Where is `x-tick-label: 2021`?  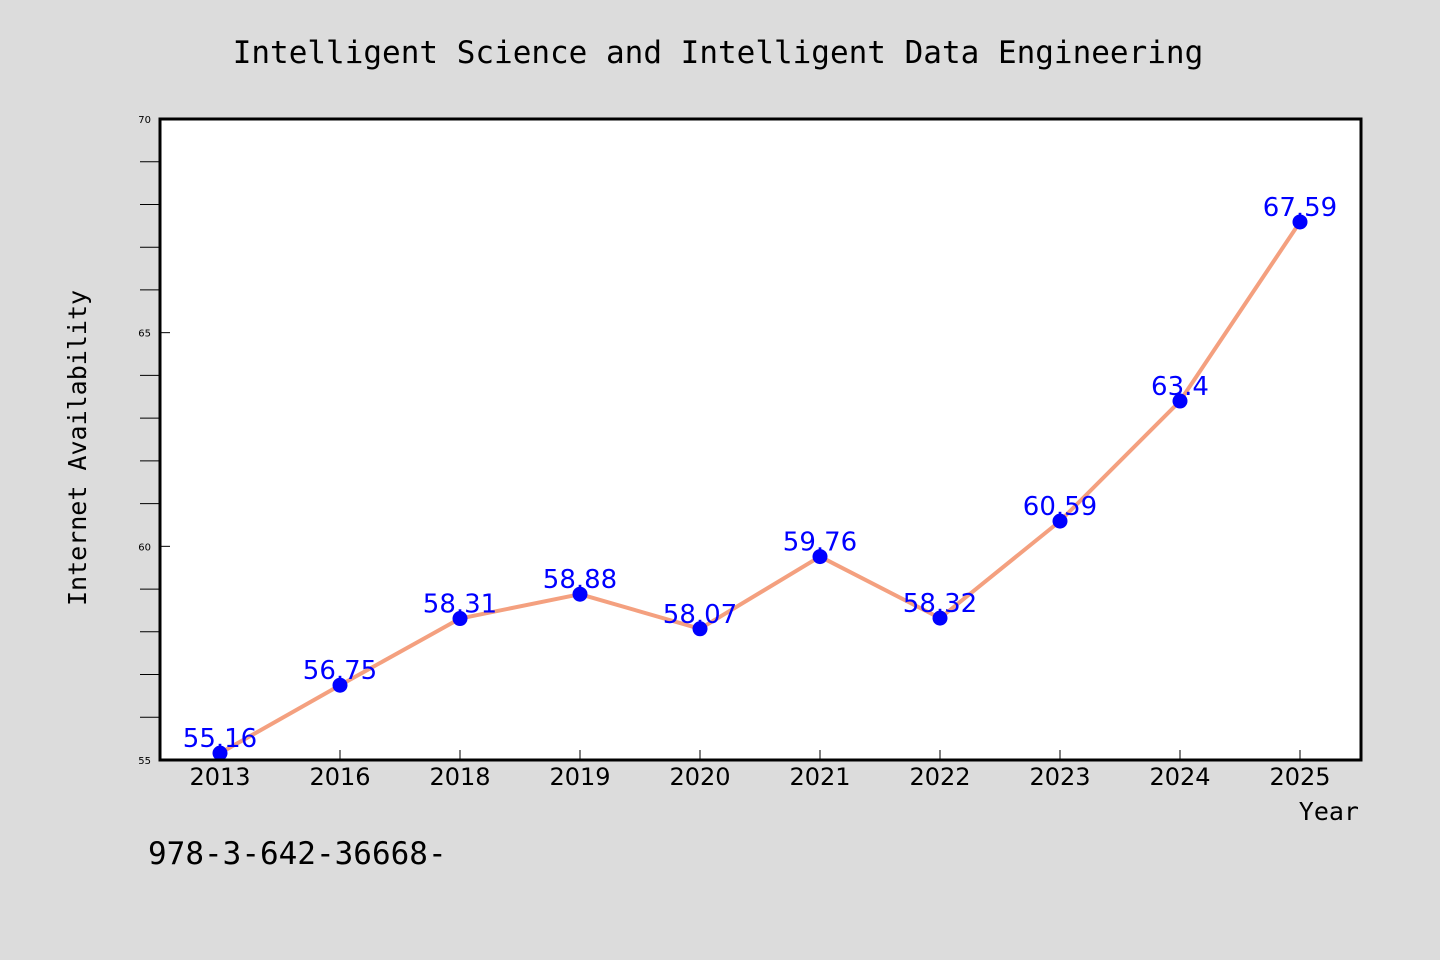 x-tick-label: 2021 is located at coordinates (819, 777).